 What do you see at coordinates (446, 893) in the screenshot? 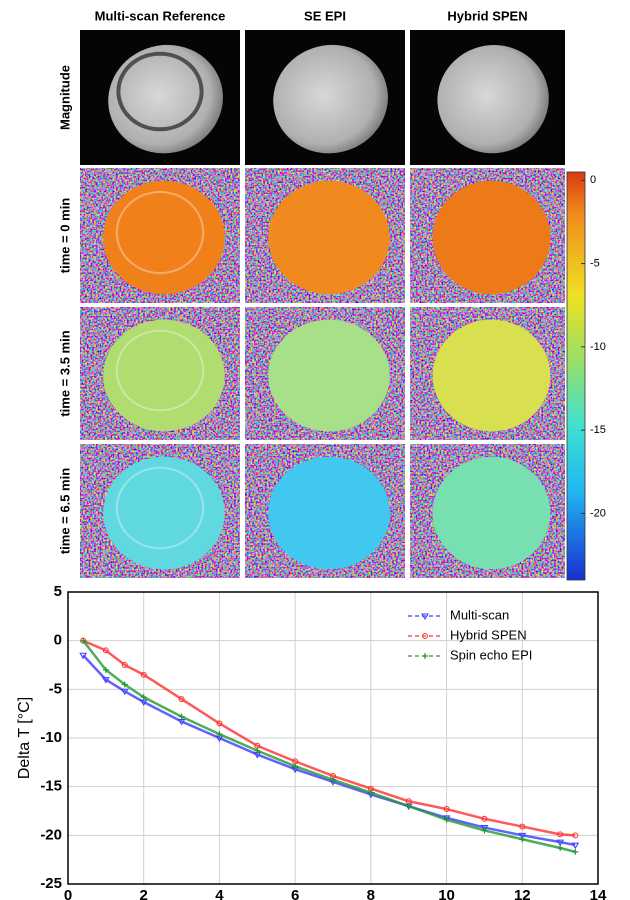
I see `x-tick-label: 10` at bounding box center [446, 893].